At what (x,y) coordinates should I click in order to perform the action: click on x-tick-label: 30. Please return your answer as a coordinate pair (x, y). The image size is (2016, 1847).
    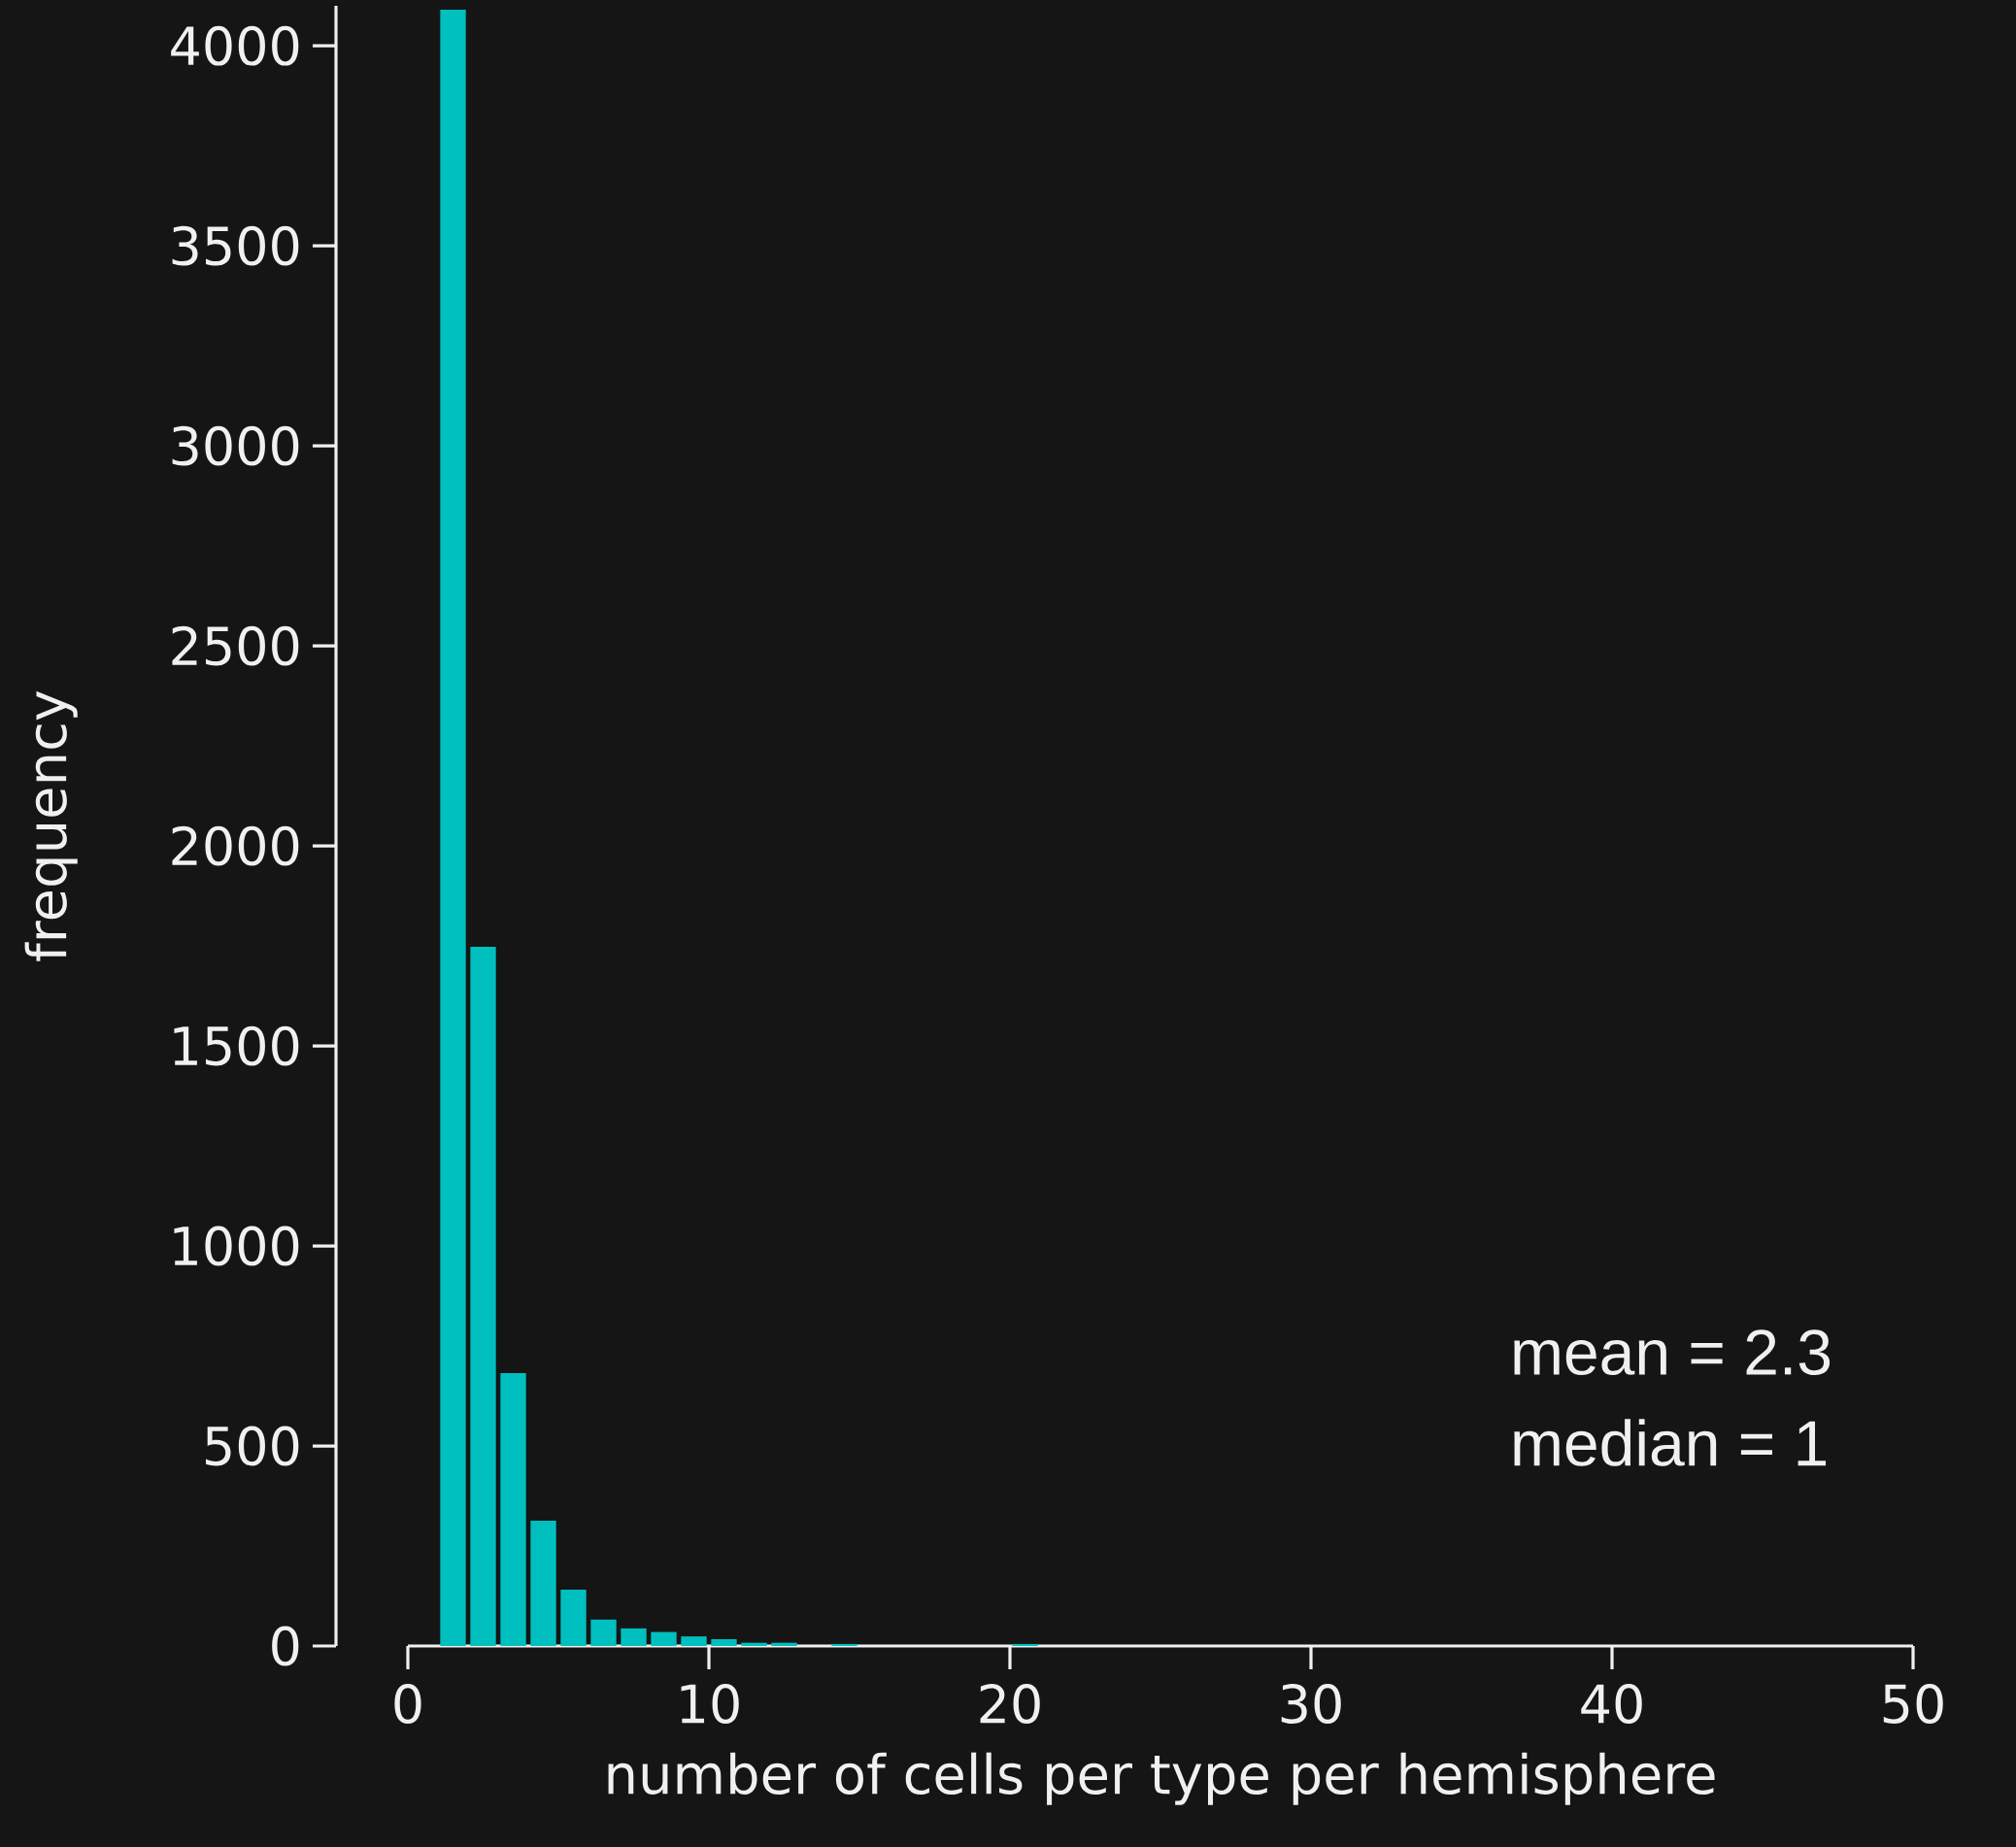
    Looking at the image, I should click on (1311, 1704).